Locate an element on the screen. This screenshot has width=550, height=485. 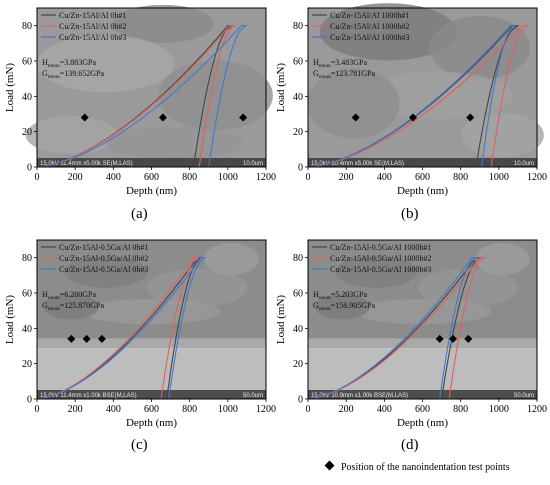
stat-value: =125.870GPa is located at coordinates (82, 305).